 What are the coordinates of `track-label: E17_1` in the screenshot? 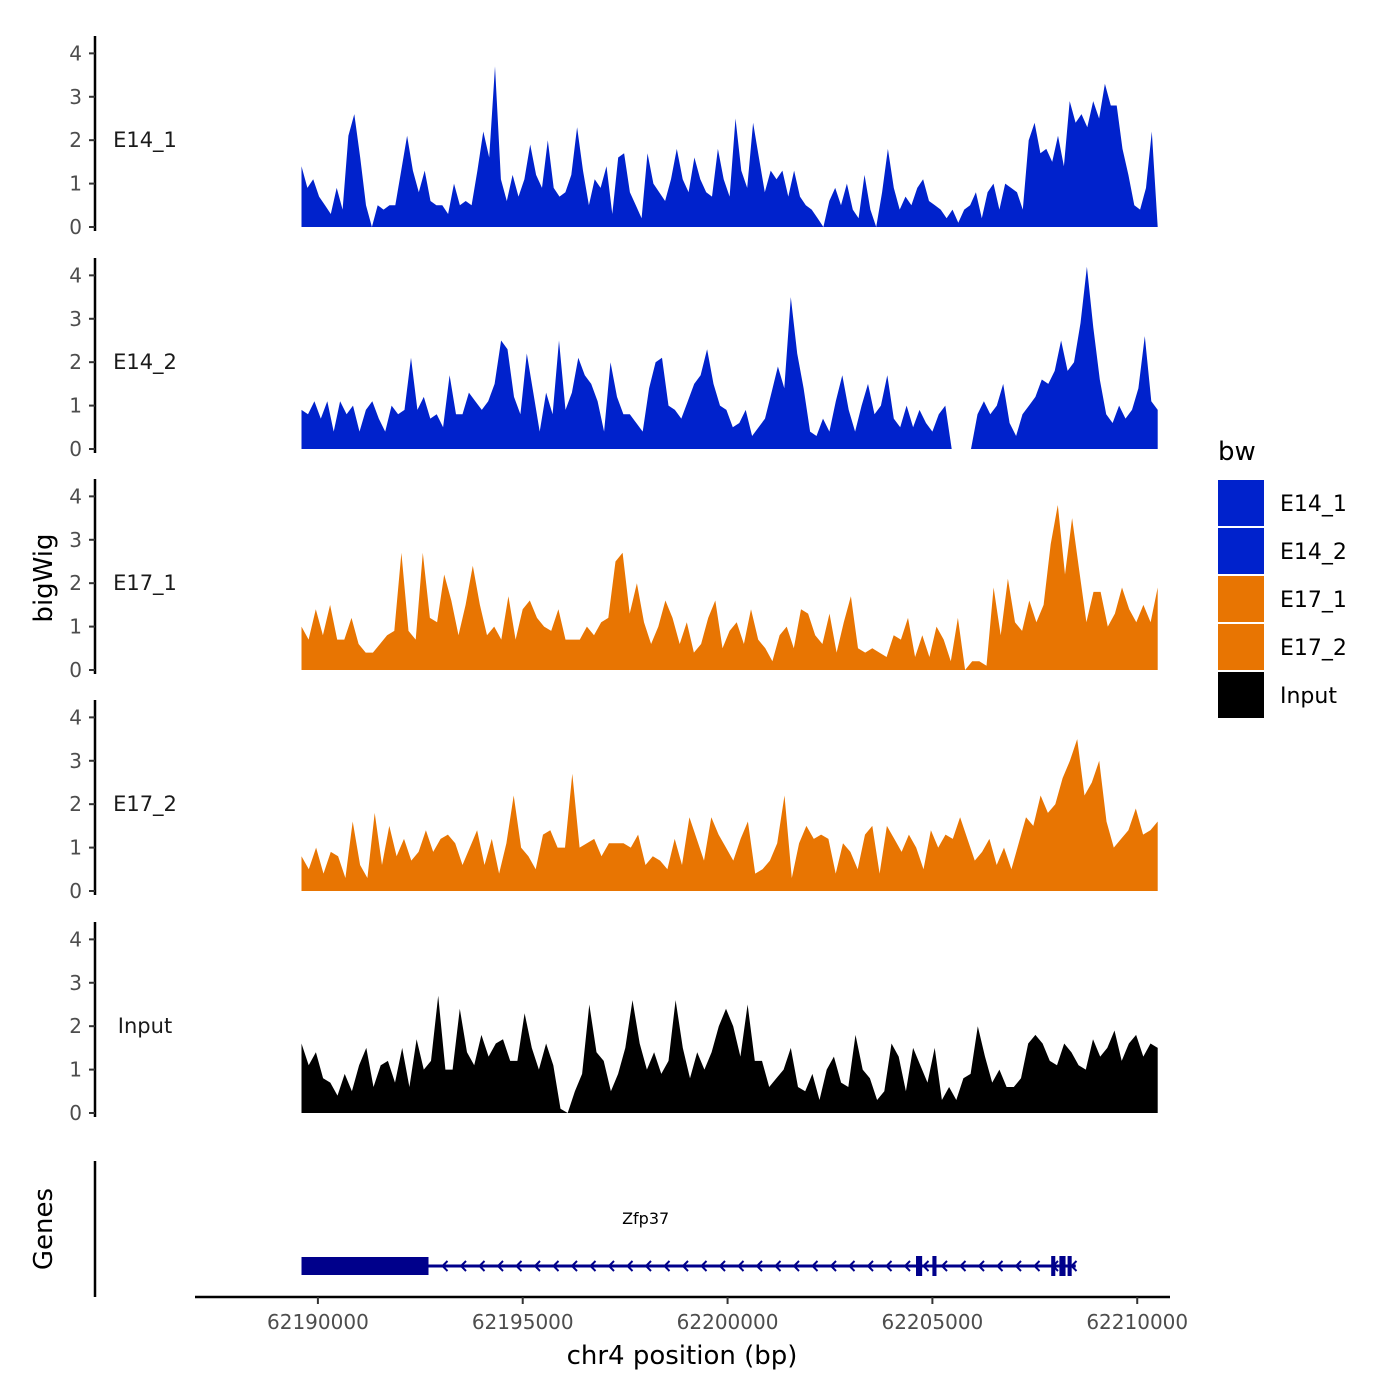 It's located at (145, 583).